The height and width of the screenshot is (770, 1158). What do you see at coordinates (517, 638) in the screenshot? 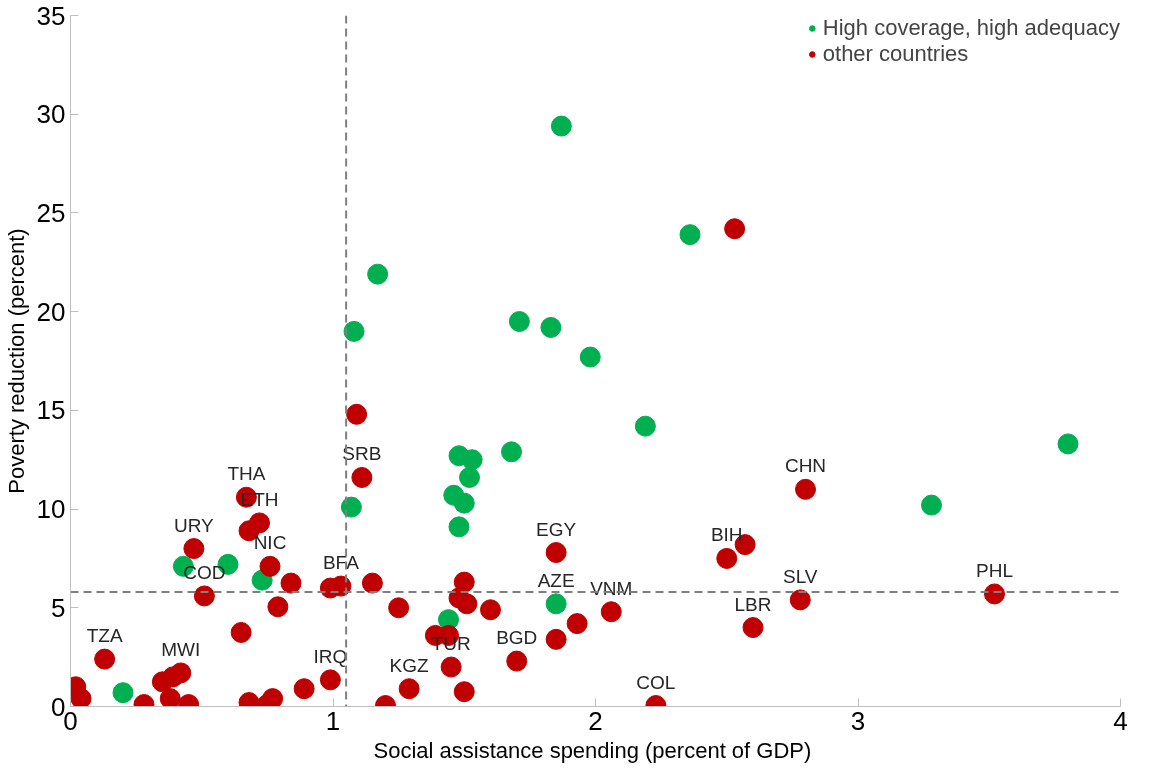
I see `annotation: BGD` at bounding box center [517, 638].